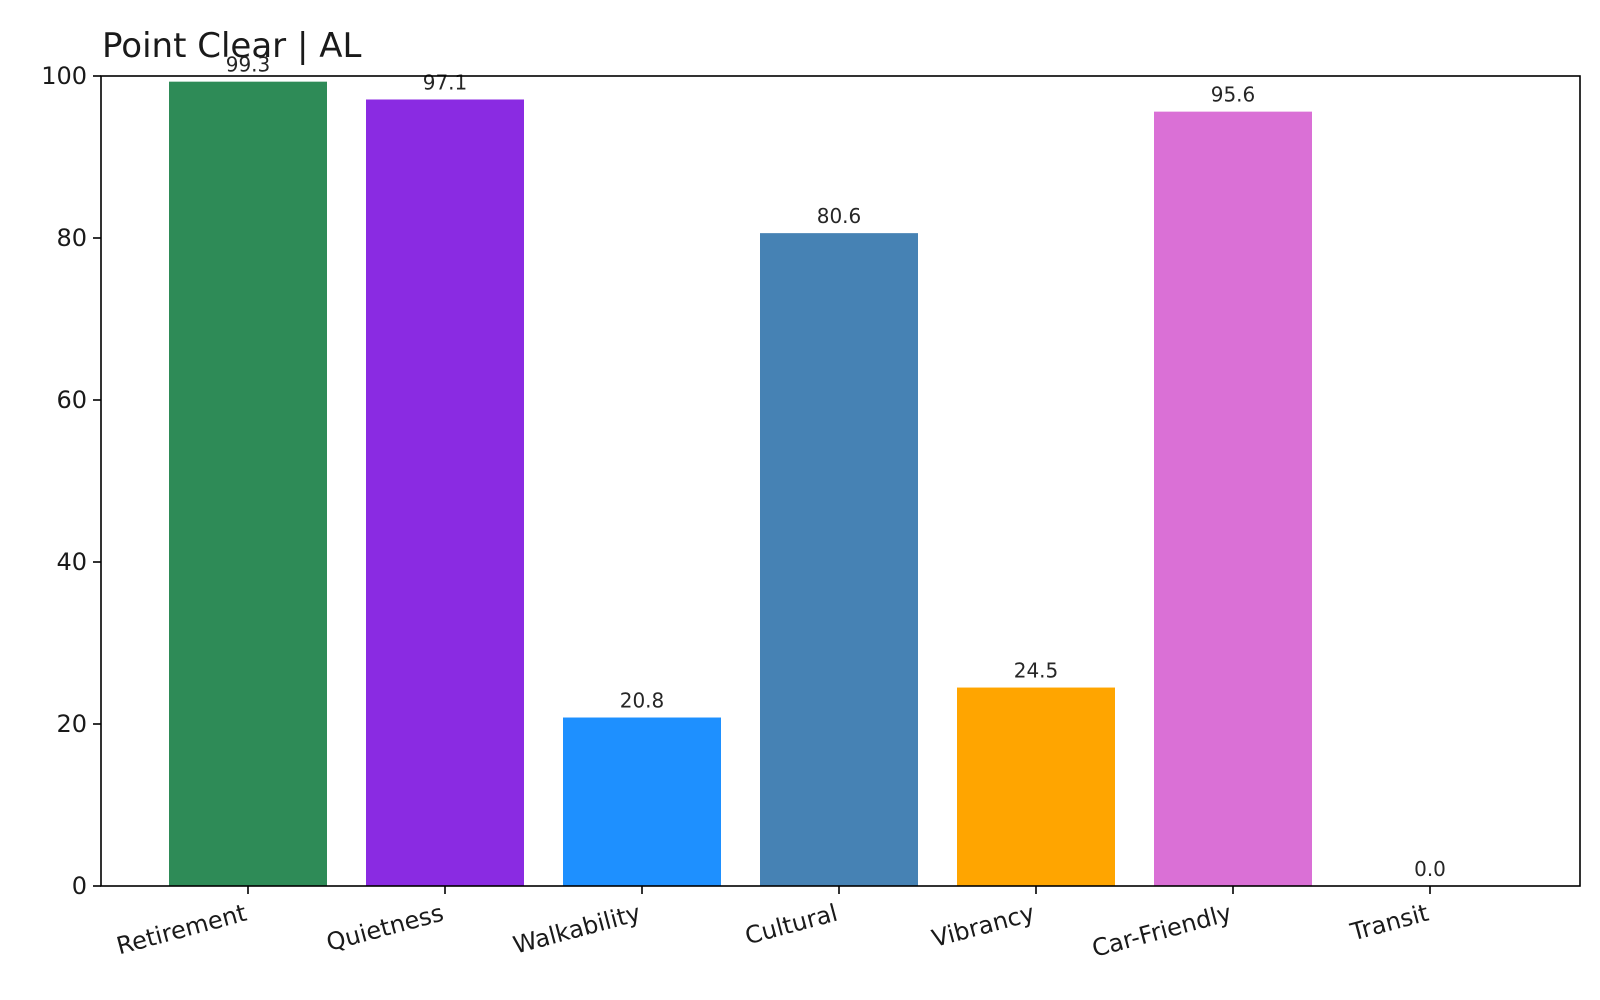 The height and width of the screenshot is (1000, 1600). I want to click on bar-value-label: 24.5, so click(1036, 671).